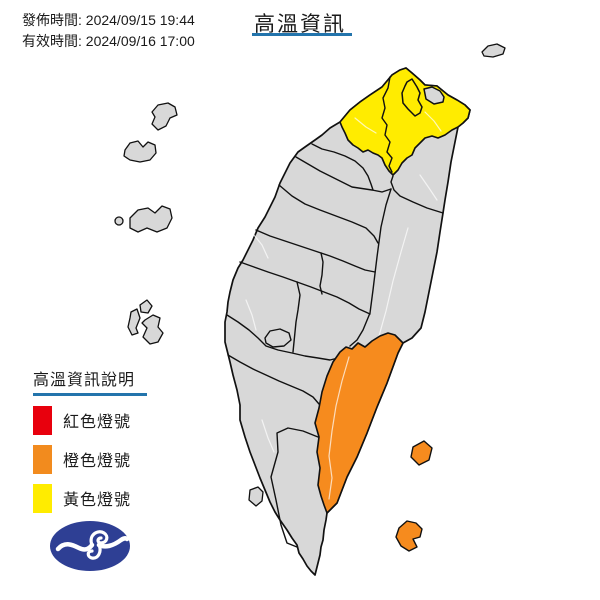 The image size is (600, 600). What do you see at coordinates (294, 487) in the screenshot?
I see `county-line-kaohsiung-pingtung` at bounding box center [294, 487].